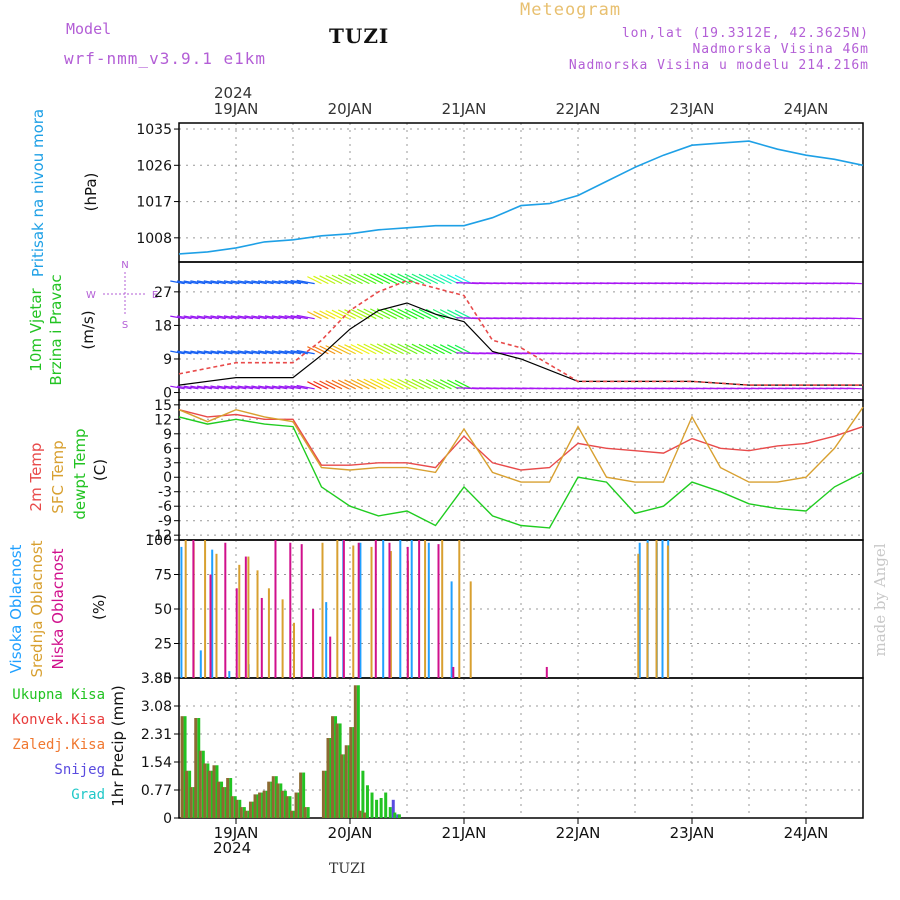 The height and width of the screenshot is (900, 900). What do you see at coordinates (165, 58) in the screenshot?
I see `model-name: wrf-nmm_v3.9.1 e1km` at bounding box center [165, 58].